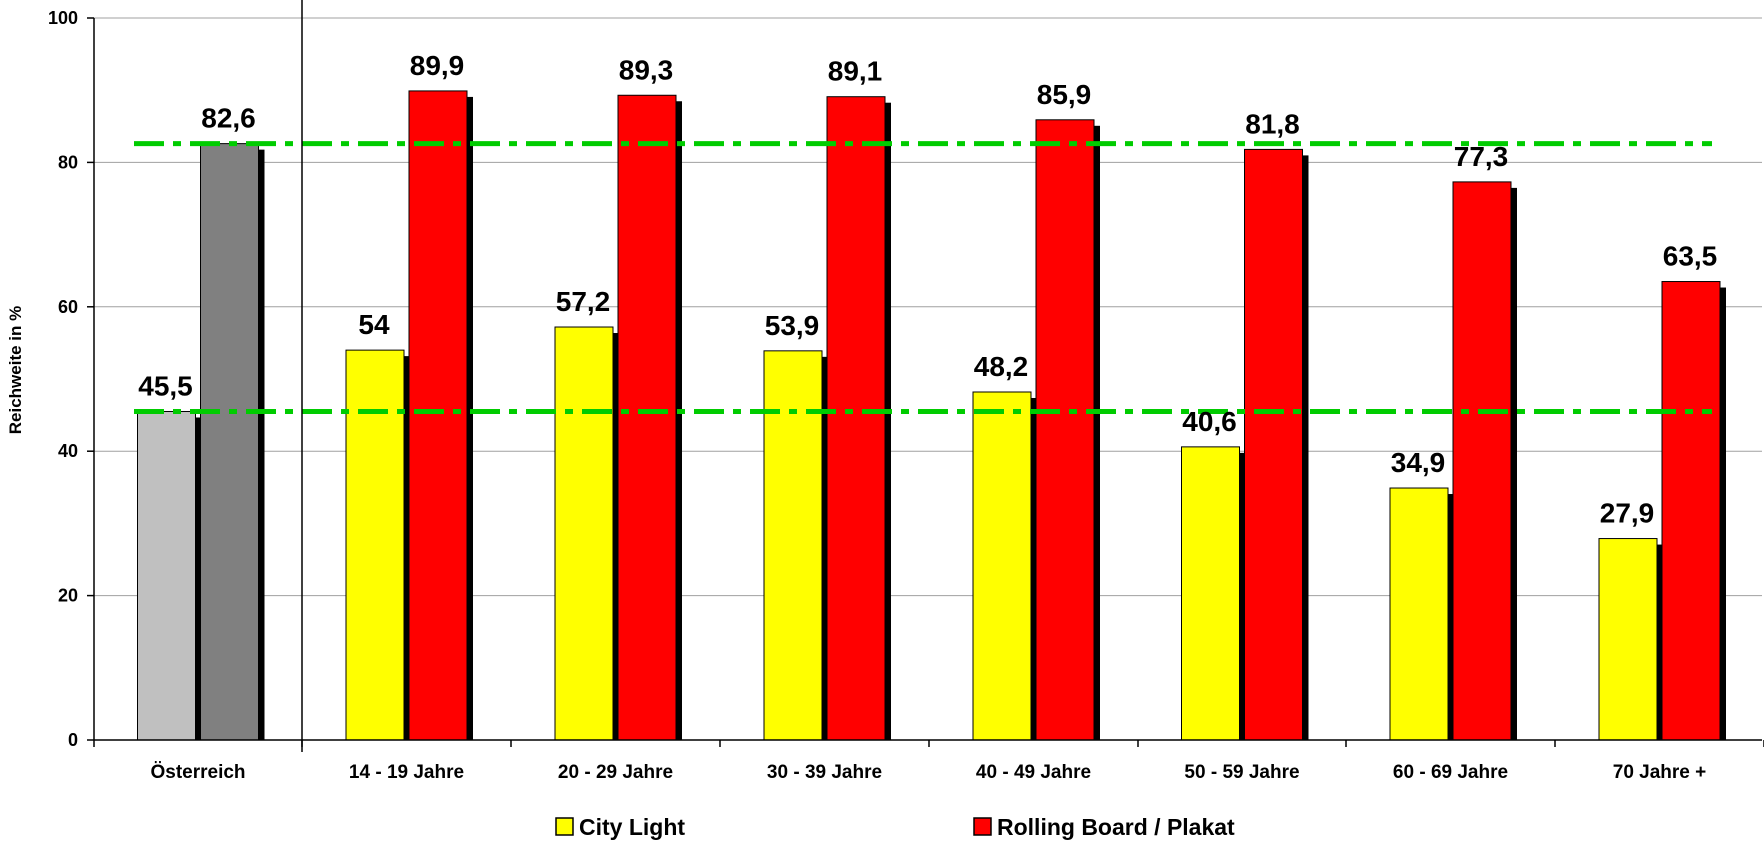 This screenshot has height=848, width=1764. I want to click on x-tick-label: 20 - 29 Jahre, so click(615, 772).